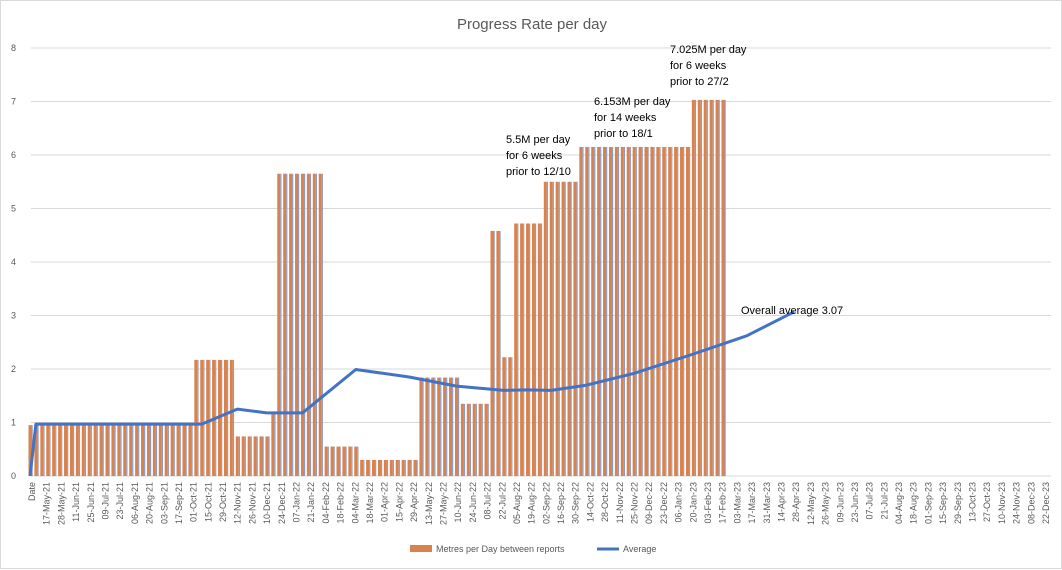 The image size is (1062, 570). Describe the element at coordinates (76, 502) in the screenshot. I see `x-tick-label: 11-Jun-21` at that location.